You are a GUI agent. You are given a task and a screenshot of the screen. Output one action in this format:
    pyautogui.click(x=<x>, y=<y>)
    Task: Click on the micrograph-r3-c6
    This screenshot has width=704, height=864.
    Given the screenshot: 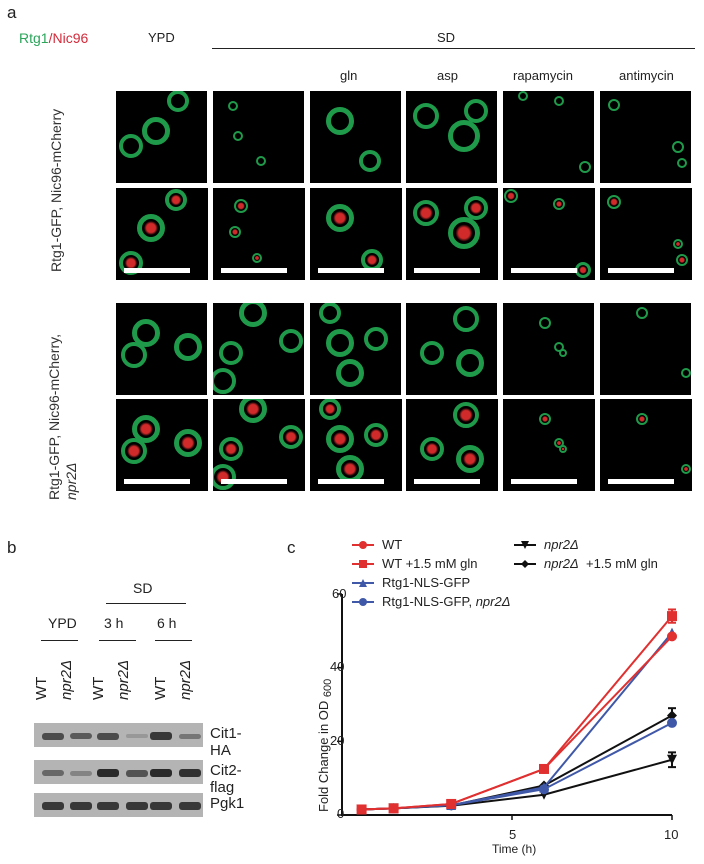 What is the action you would take?
    pyautogui.click(x=645, y=349)
    